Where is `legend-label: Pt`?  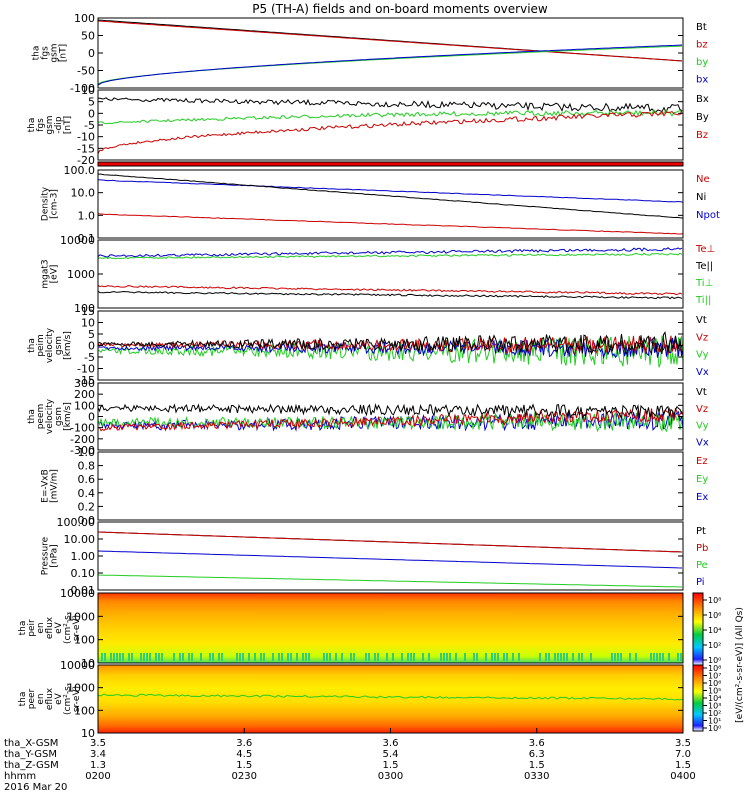 legend-label: Pt is located at coordinates (701, 531).